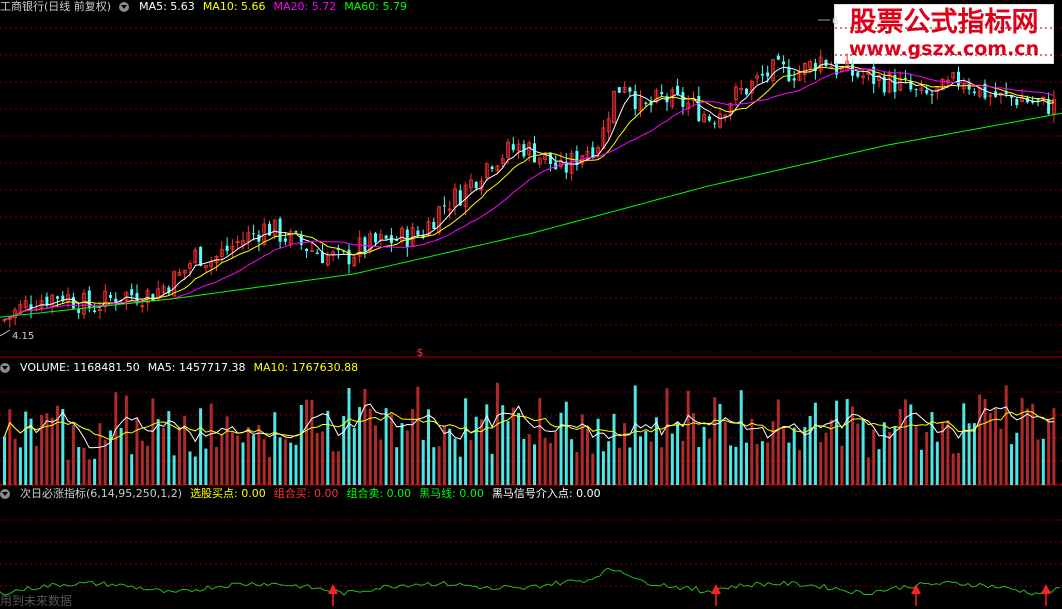 Image resolution: width=1062 pixels, height=609 pixels. What do you see at coordinates (835, 21) in the screenshot?
I see `high-price-label: 6` at bounding box center [835, 21].